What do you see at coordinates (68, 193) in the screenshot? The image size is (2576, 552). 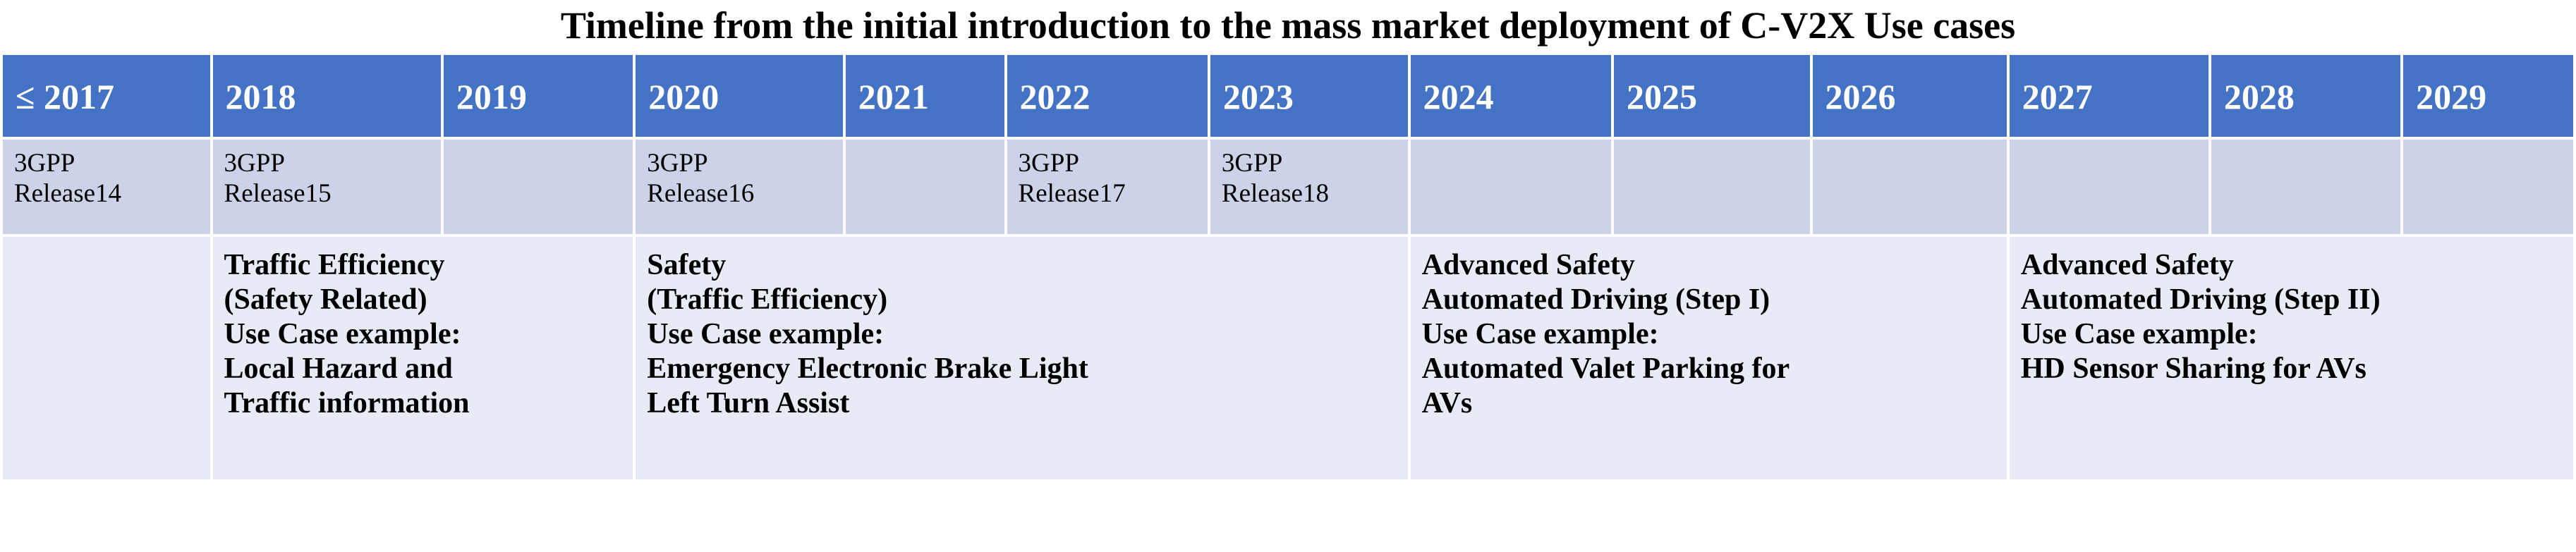 I see `release-number-label: Release14` at bounding box center [68, 193].